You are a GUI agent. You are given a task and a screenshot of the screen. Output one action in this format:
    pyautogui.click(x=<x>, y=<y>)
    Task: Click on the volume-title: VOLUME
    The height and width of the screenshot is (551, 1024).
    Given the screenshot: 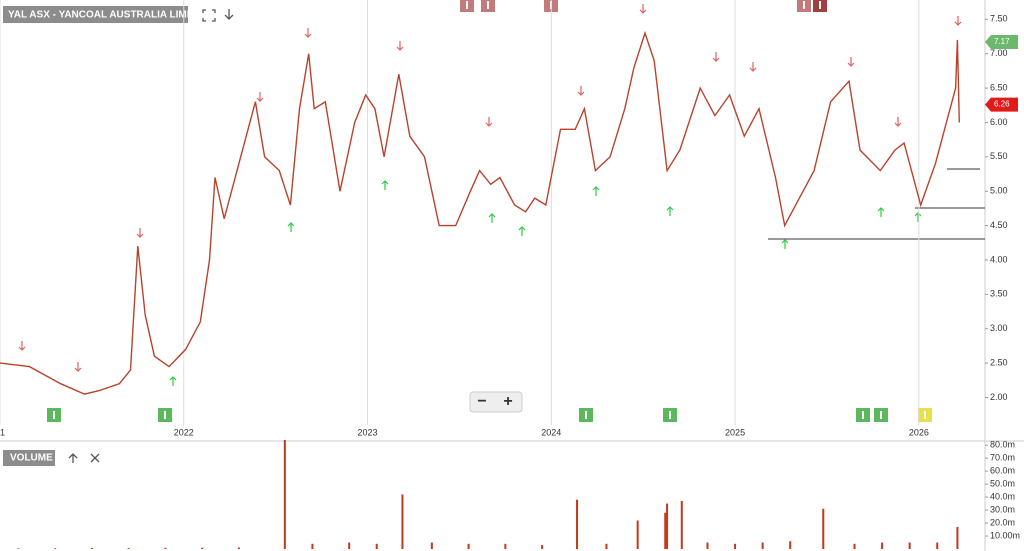 What is the action you would take?
    pyautogui.click(x=31, y=458)
    